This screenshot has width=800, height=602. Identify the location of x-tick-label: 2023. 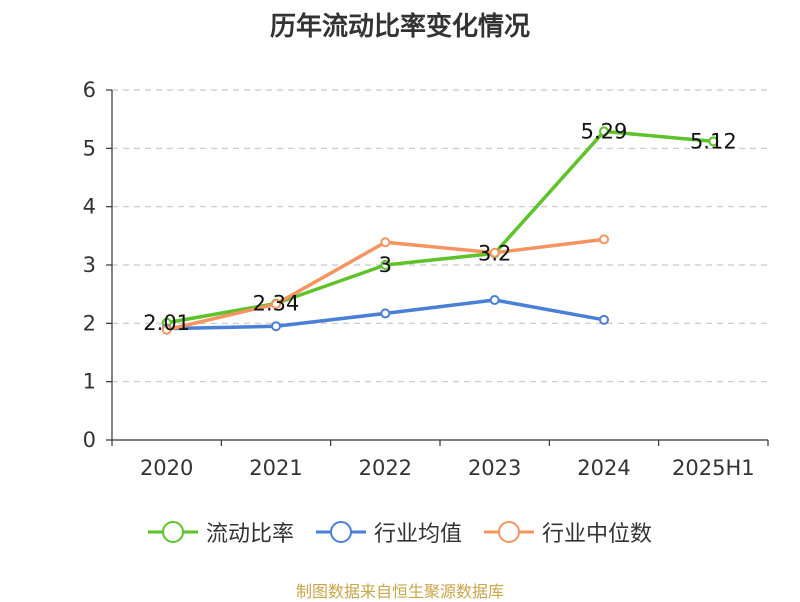
(494, 468).